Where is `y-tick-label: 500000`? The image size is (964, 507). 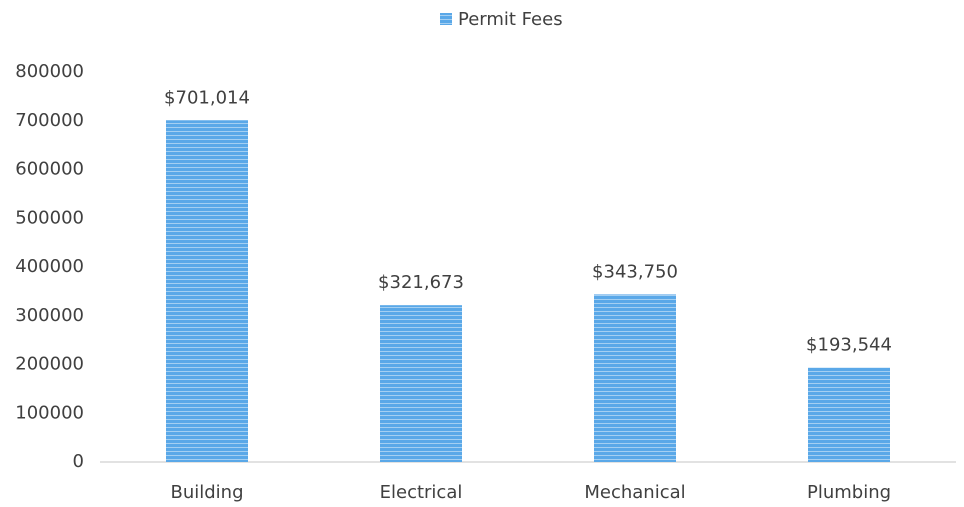
y-tick-label: 500000 is located at coordinates (49, 217).